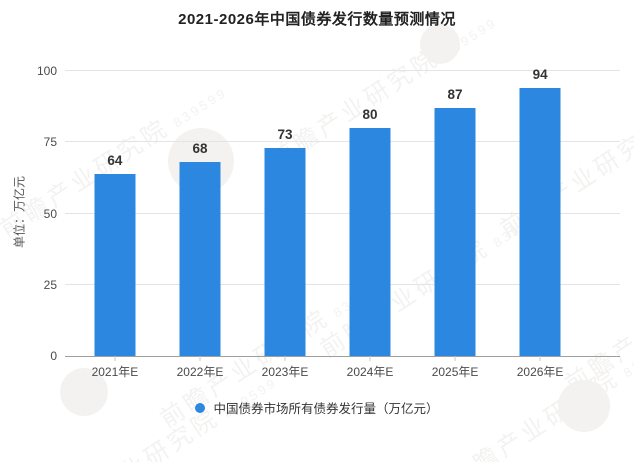 The height and width of the screenshot is (462, 634). Describe the element at coordinates (370, 372) in the screenshot. I see `x-tick-label: 2024年E` at that location.